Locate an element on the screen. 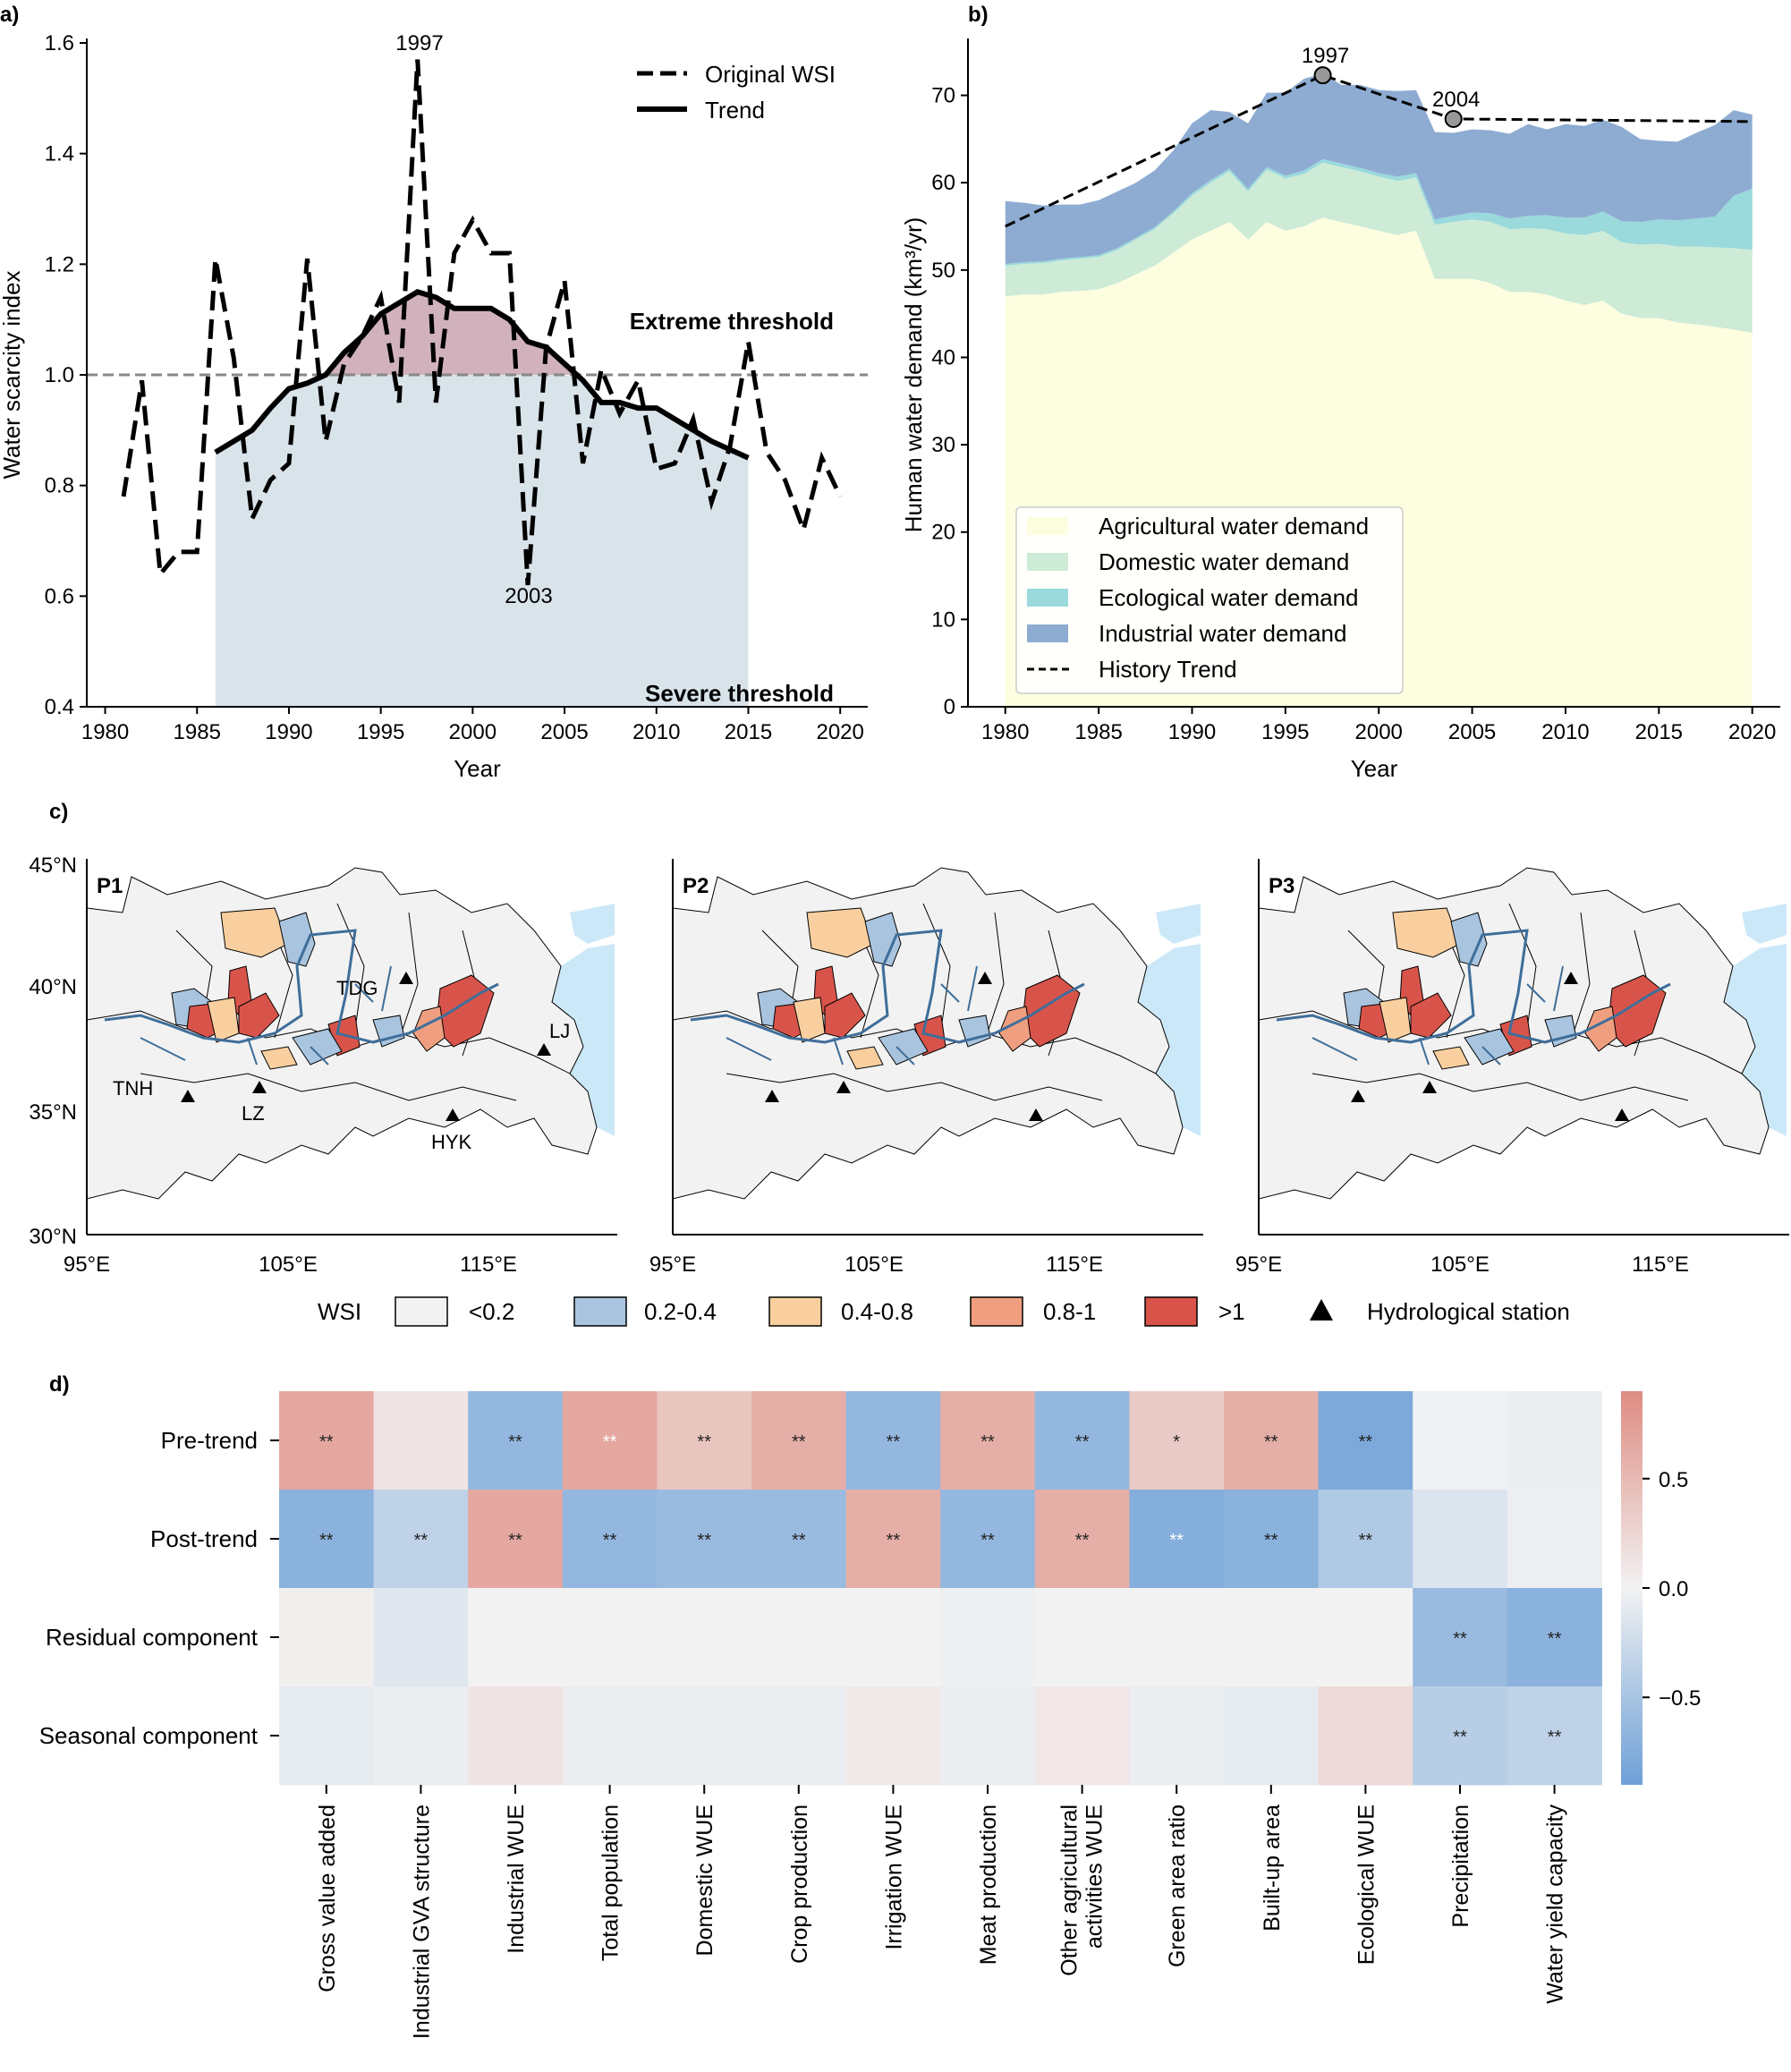  y-tick-label: 60 is located at coordinates (943, 183).